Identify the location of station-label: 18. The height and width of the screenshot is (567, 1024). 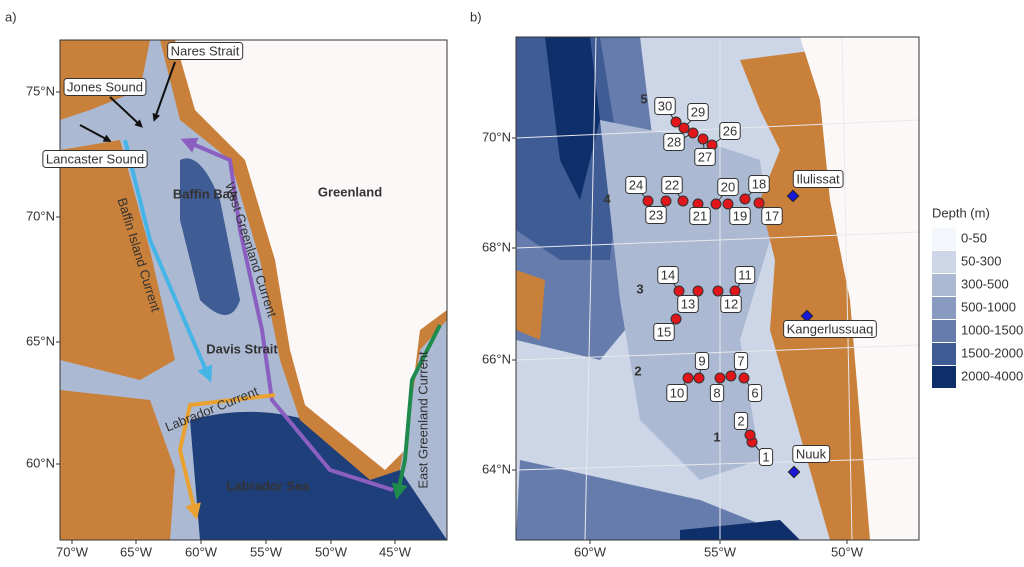
(759, 183).